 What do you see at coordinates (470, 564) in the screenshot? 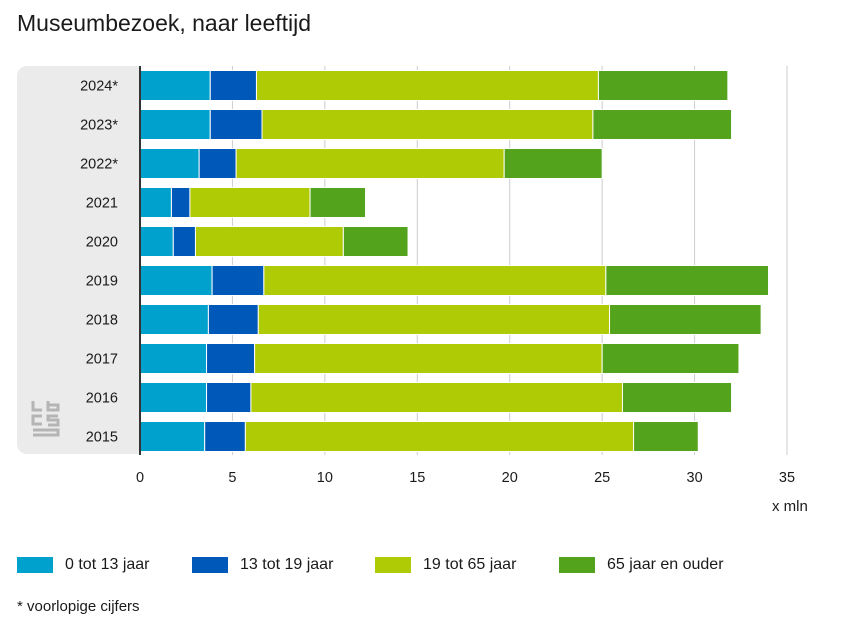
I see `legend-label: 19 tot 65 jaar` at bounding box center [470, 564].